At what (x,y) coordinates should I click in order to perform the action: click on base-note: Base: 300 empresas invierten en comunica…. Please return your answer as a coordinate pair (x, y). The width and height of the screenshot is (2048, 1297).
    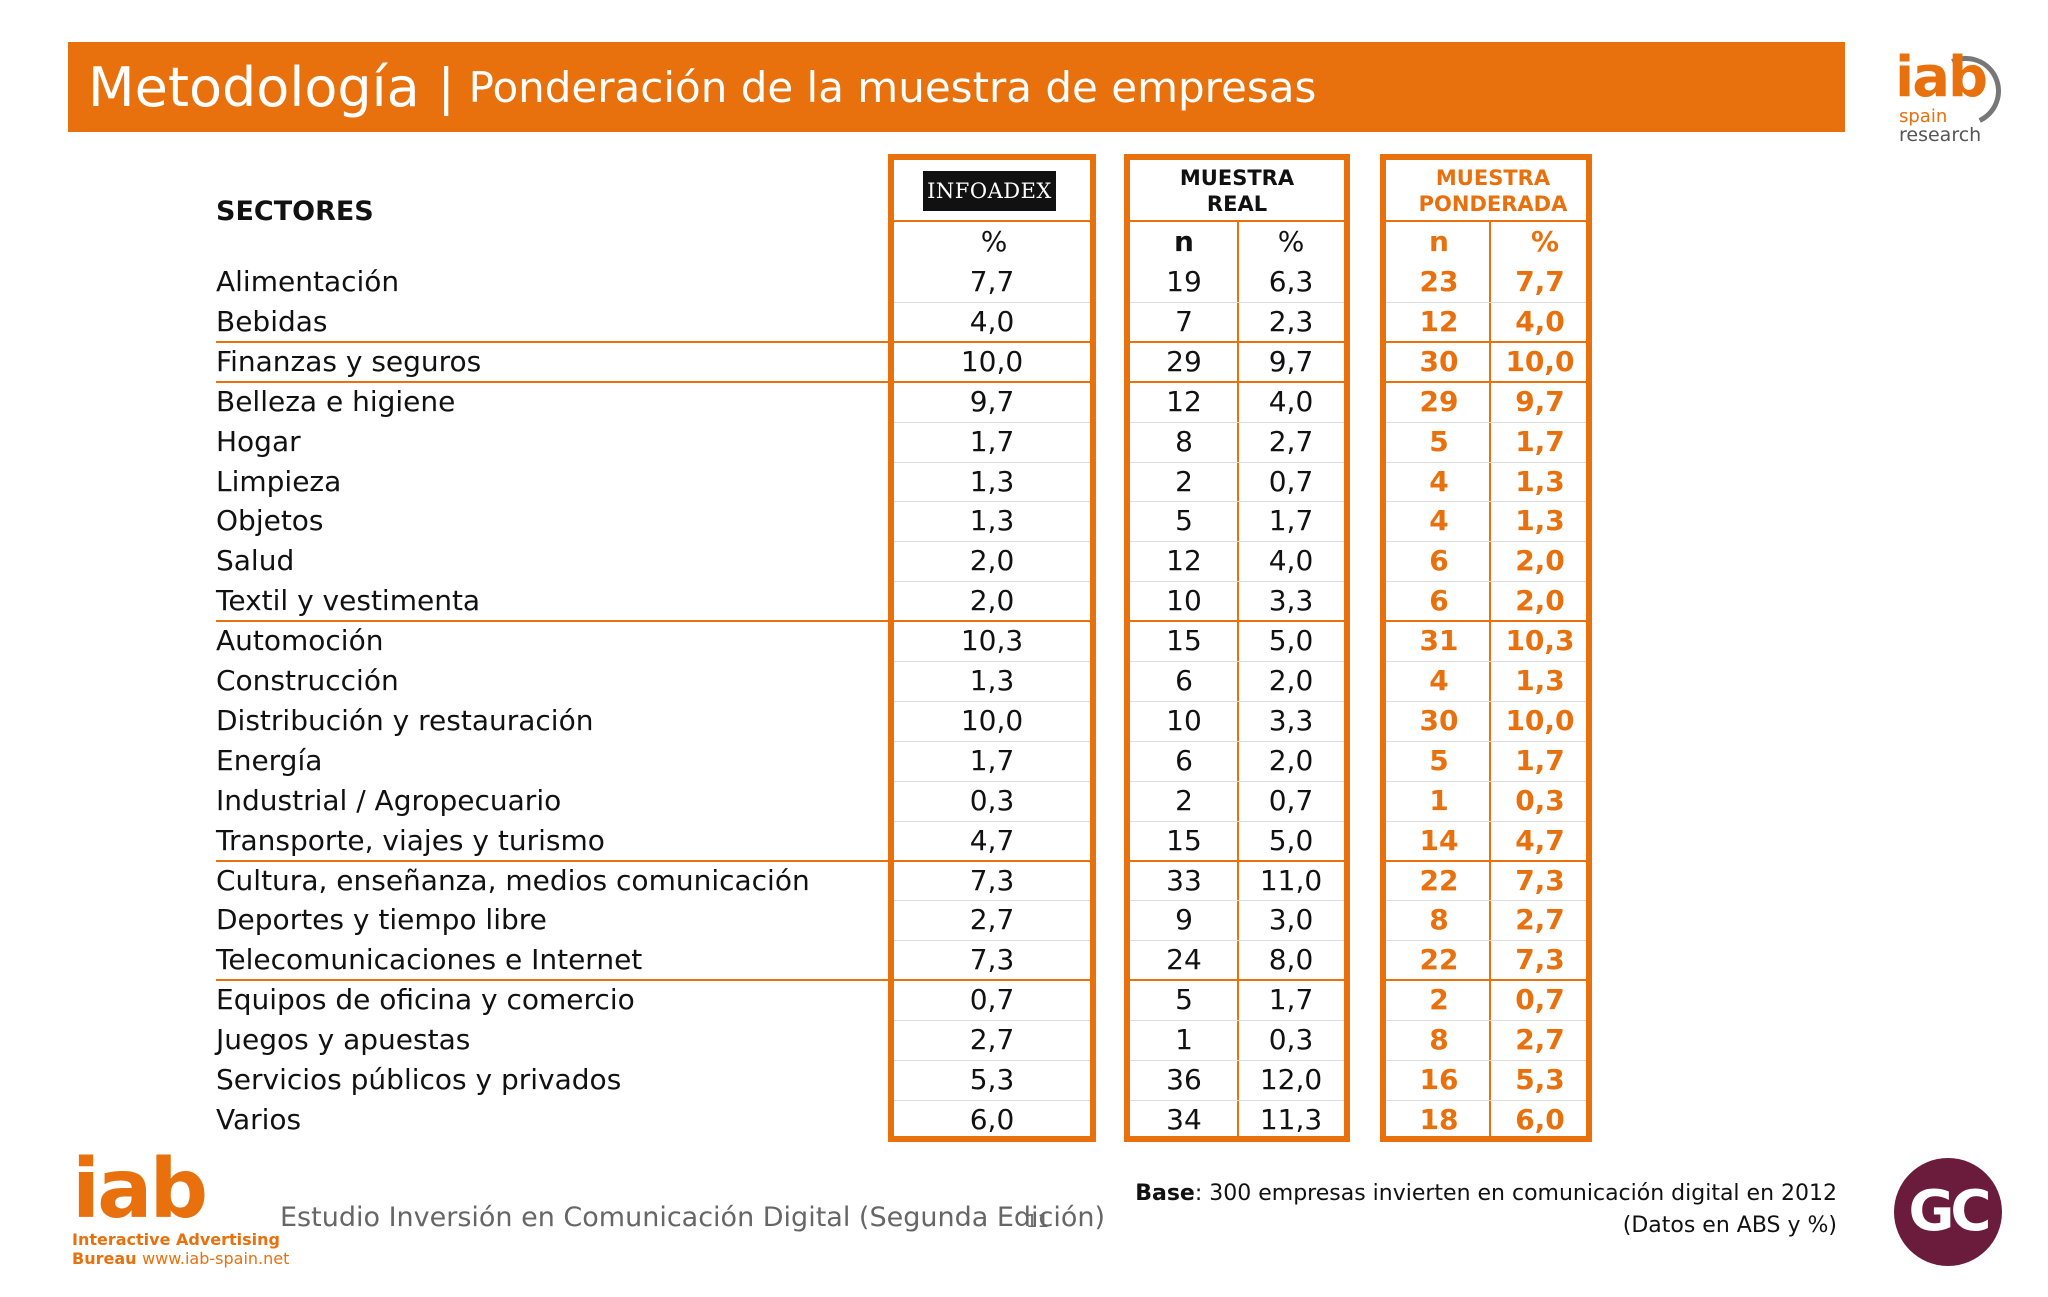
    Looking at the image, I should click on (1468, 1210).